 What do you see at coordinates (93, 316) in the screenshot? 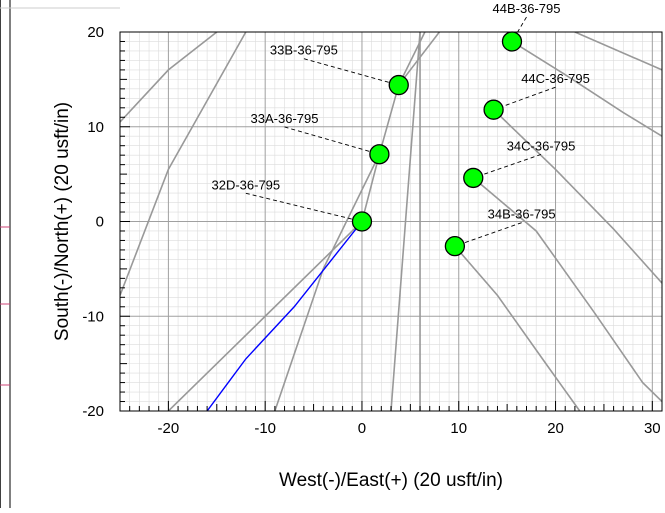
I see `y-tick-label: -10` at bounding box center [93, 316].